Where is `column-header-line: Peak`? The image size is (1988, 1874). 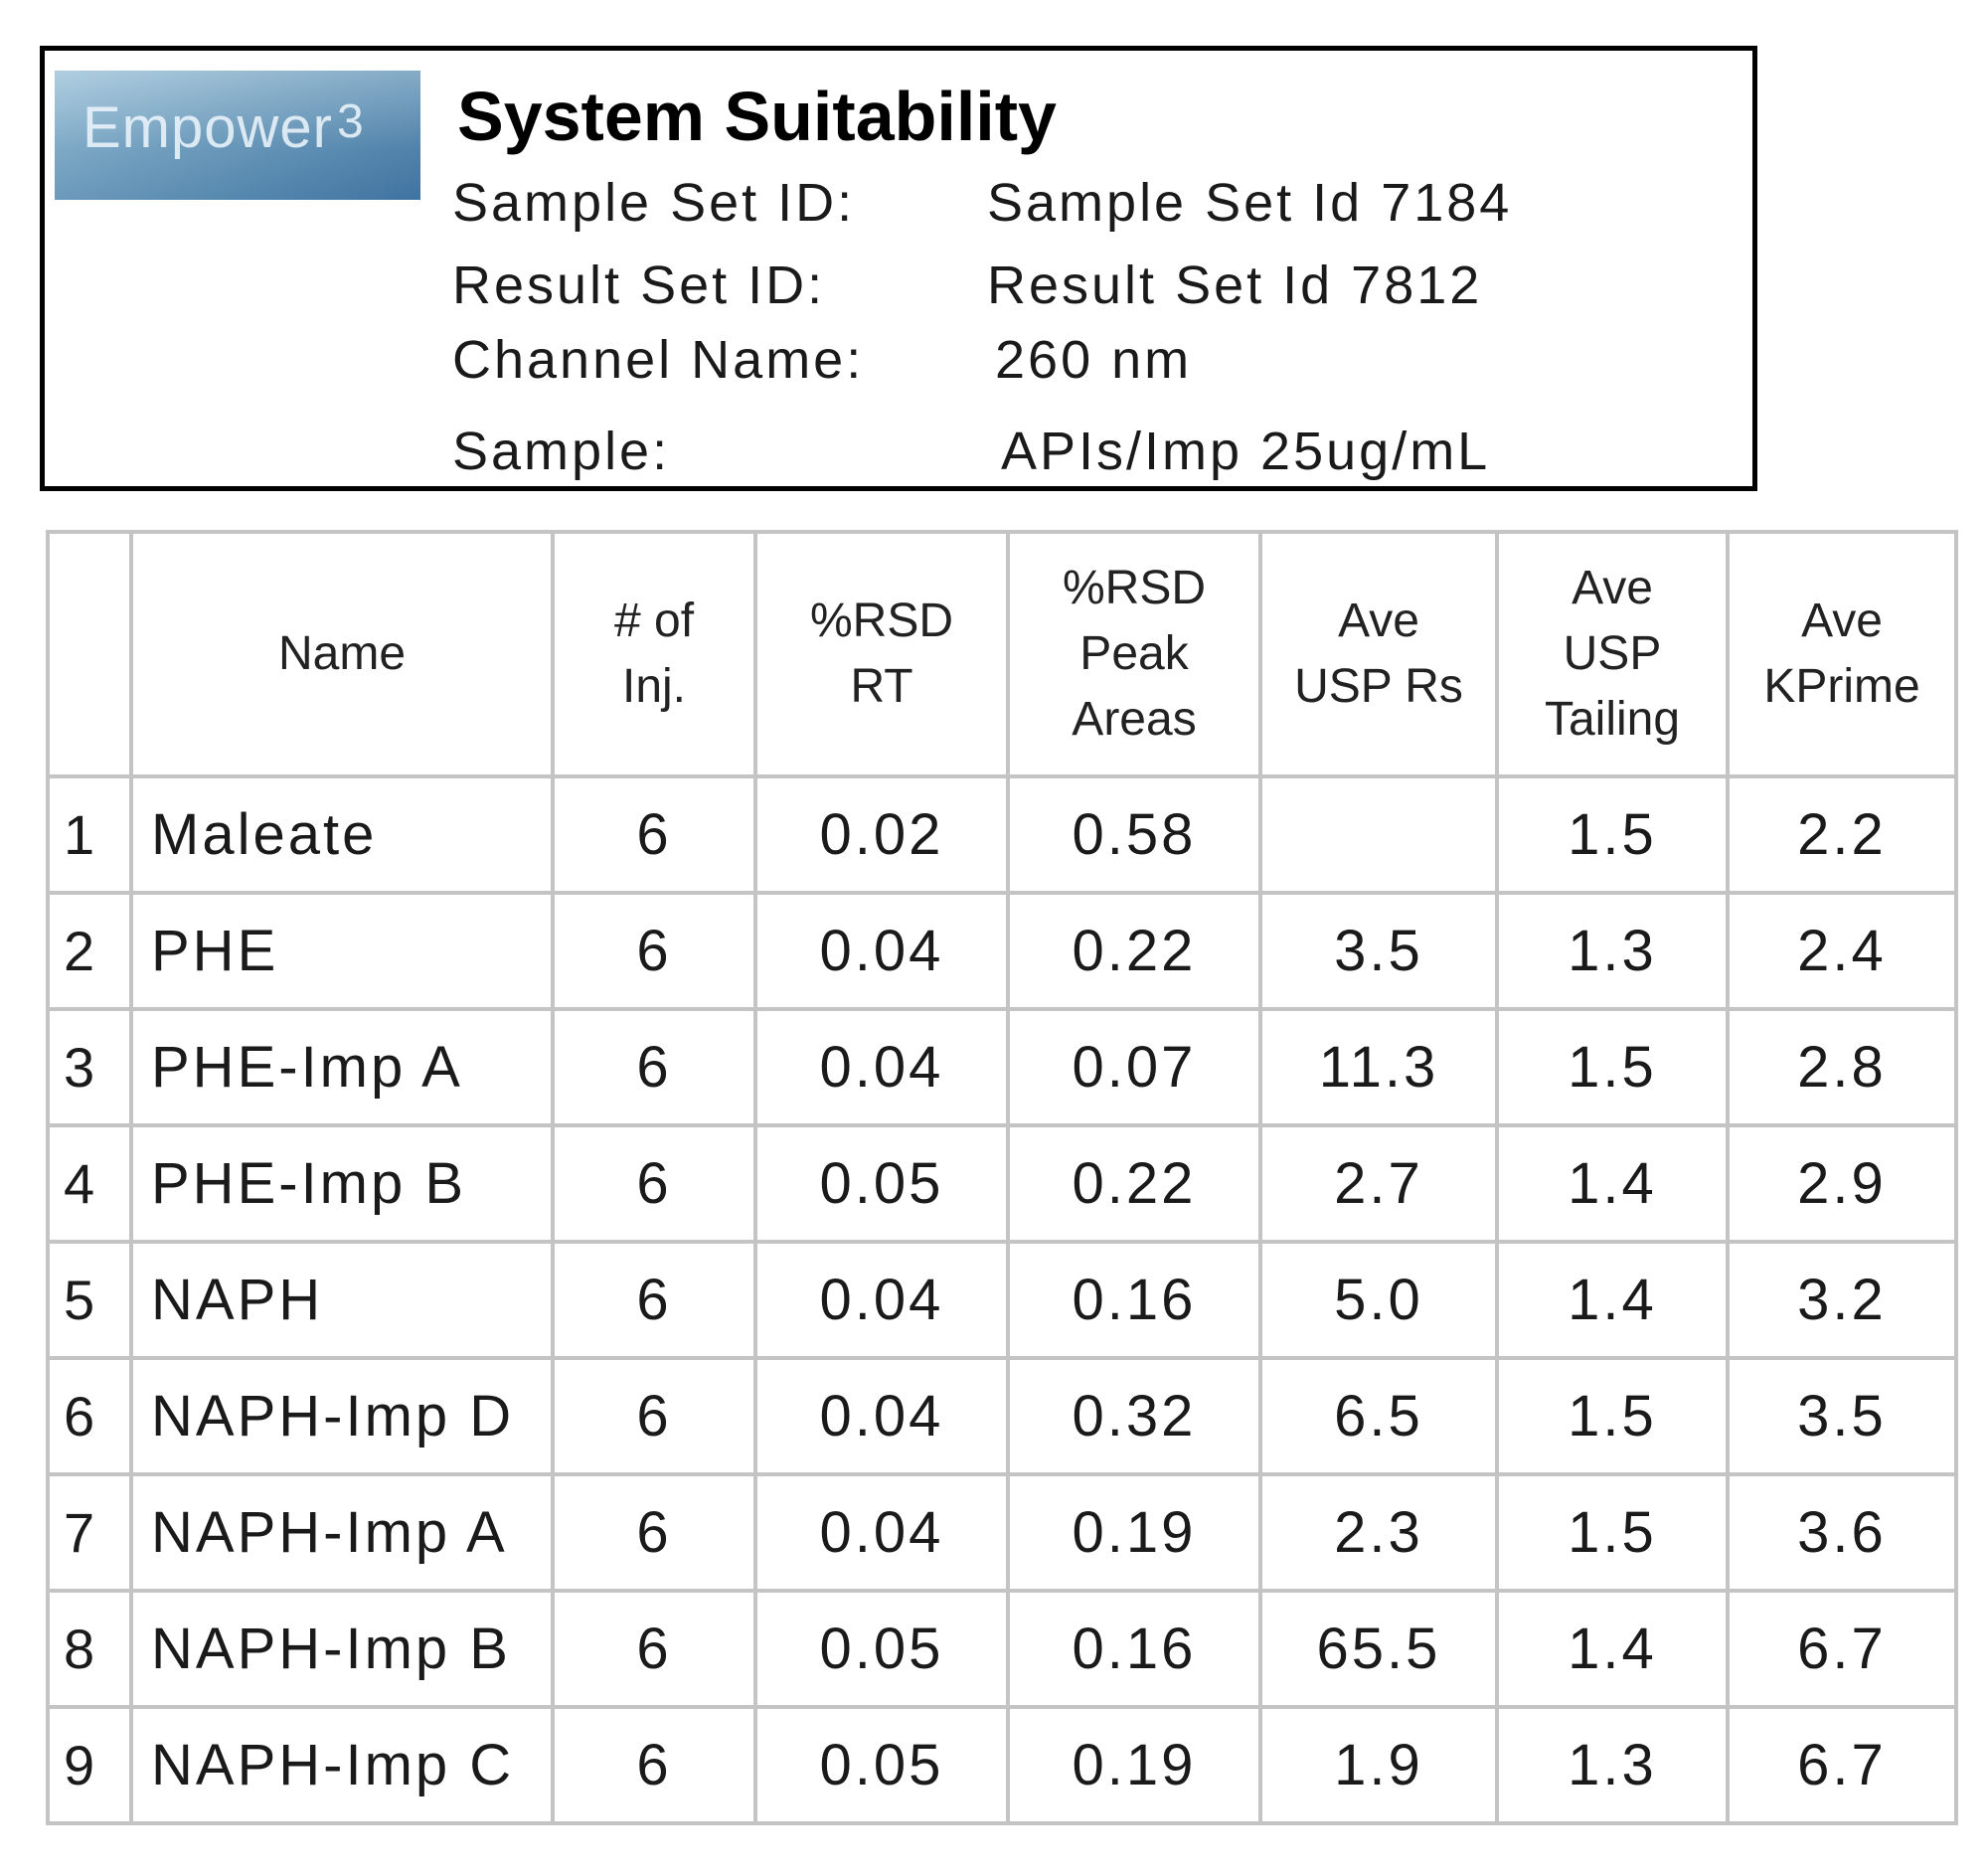
column-header-line: Peak is located at coordinates (1134, 653).